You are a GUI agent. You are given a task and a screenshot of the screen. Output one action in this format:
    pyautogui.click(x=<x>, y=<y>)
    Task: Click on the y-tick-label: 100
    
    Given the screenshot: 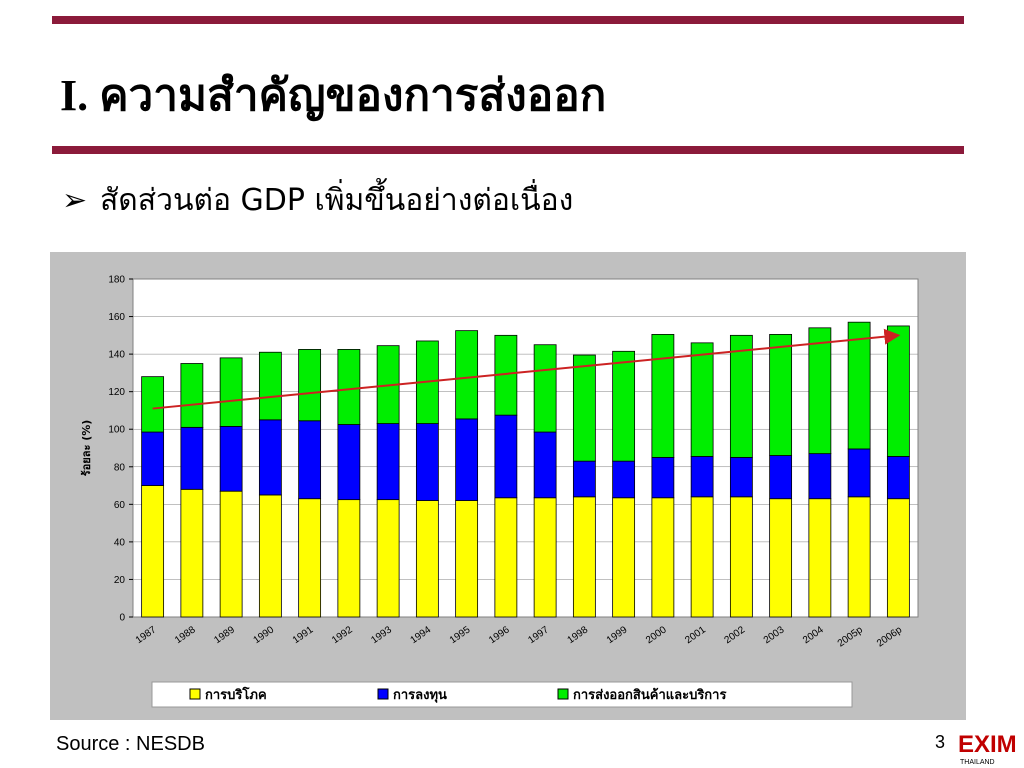 What is the action you would take?
    pyautogui.click(x=116, y=430)
    